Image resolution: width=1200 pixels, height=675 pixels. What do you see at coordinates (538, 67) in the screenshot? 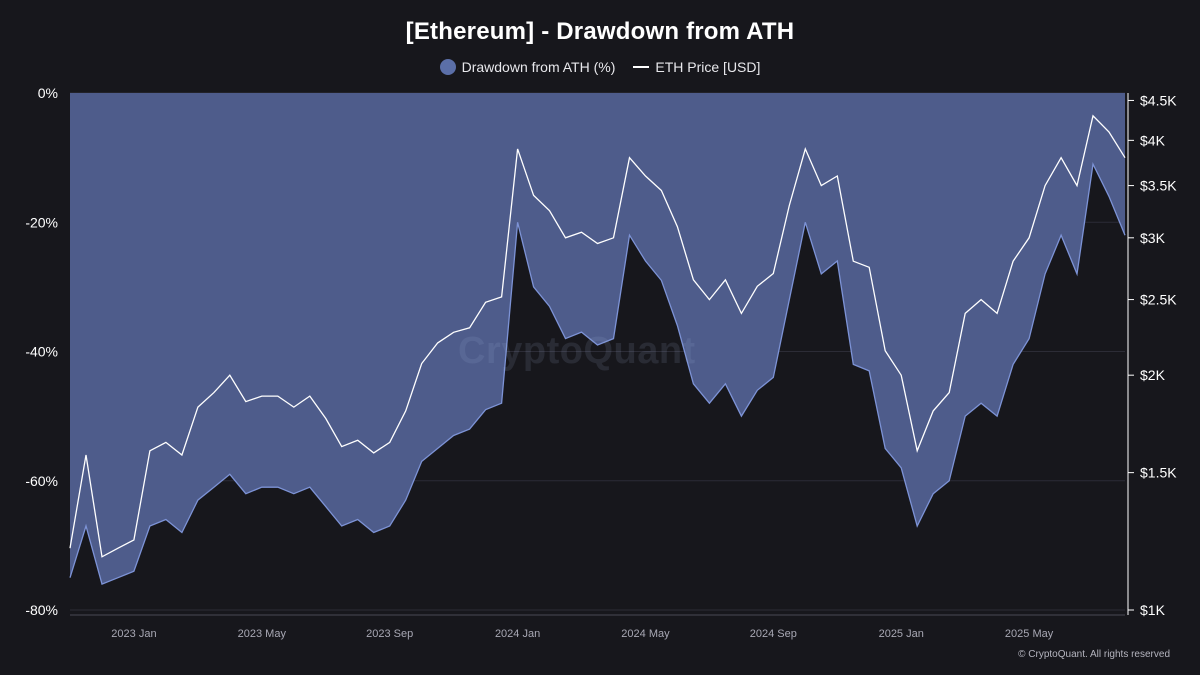
I see `legend-label-drawdown: Drawdown from ATH (%)` at bounding box center [538, 67].